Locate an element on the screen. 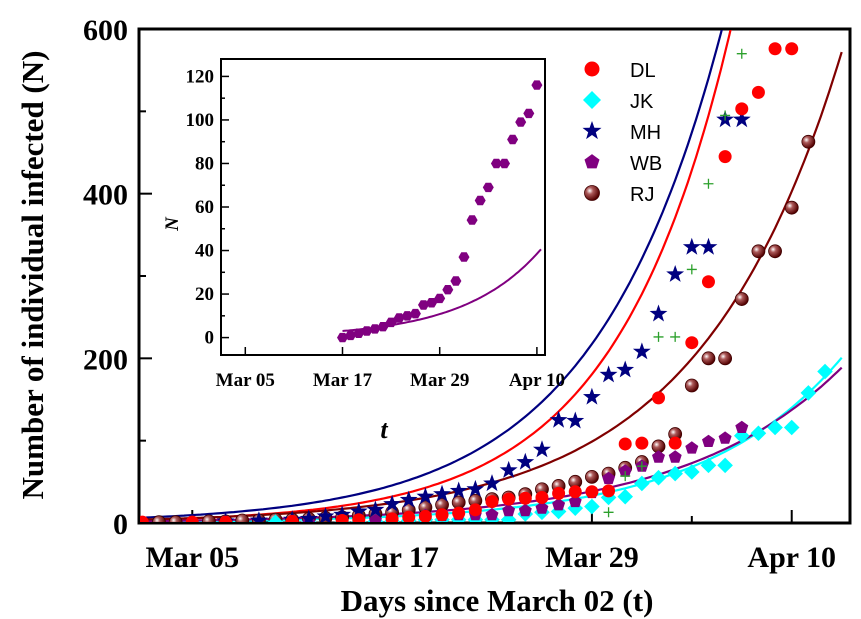 The width and height of the screenshot is (861, 619). inset-x-tick-label: Mar 29 is located at coordinates (439, 380).